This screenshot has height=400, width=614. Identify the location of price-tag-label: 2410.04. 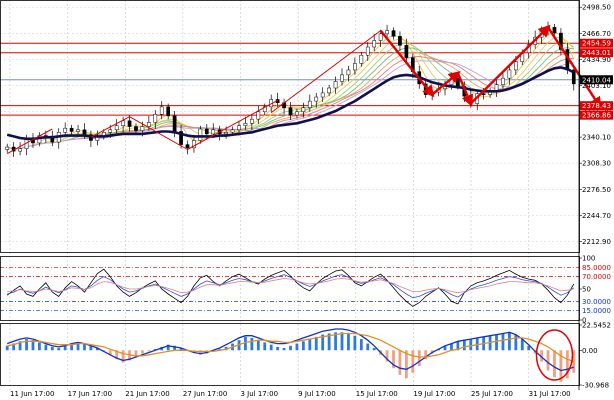
(596, 80).